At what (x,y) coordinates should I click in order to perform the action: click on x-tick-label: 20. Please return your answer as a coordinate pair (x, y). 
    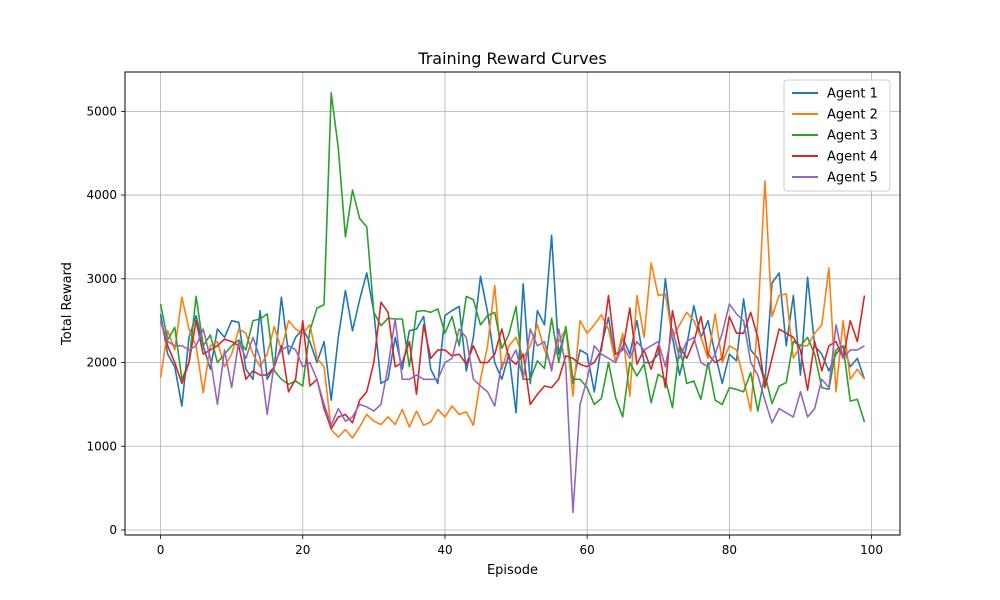
    Looking at the image, I should click on (302, 550).